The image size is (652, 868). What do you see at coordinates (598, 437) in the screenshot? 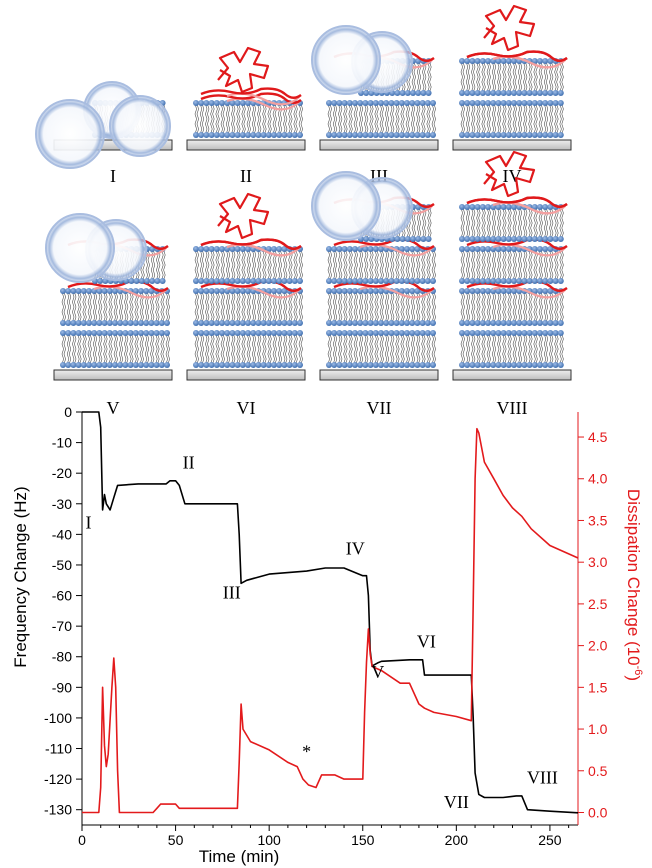
I see `y-right-tick-label: 4.5` at bounding box center [598, 437].